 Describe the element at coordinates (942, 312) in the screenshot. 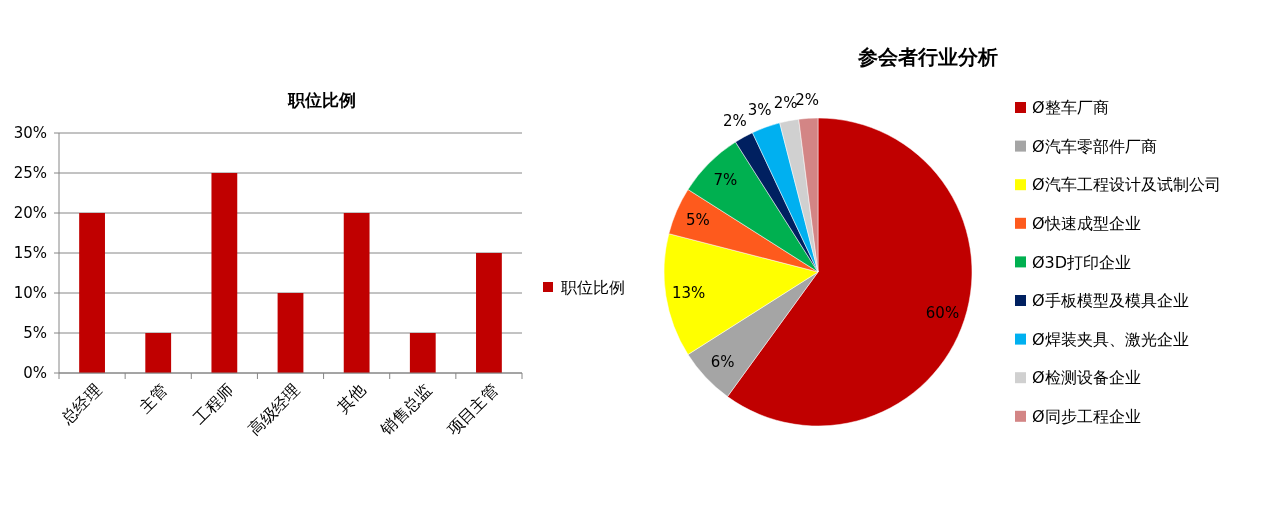

I see `data-label: 60%` at that location.